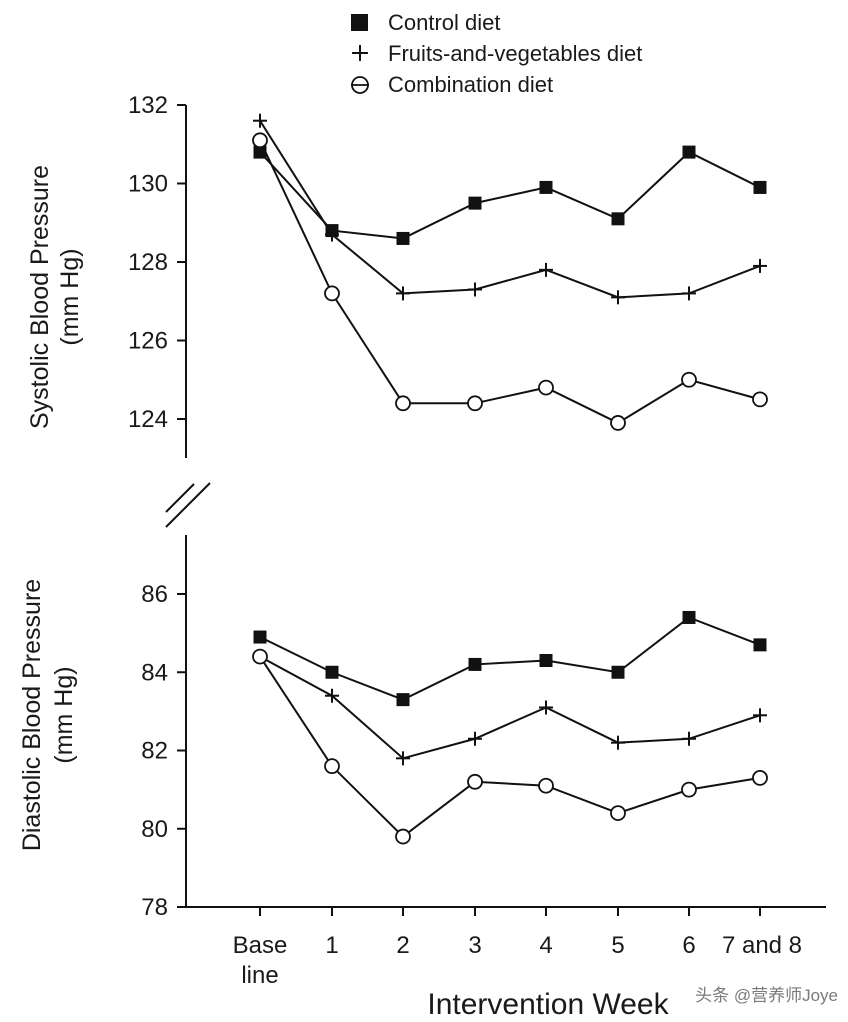  I want to click on legend-square-marker, so click(359, 22).